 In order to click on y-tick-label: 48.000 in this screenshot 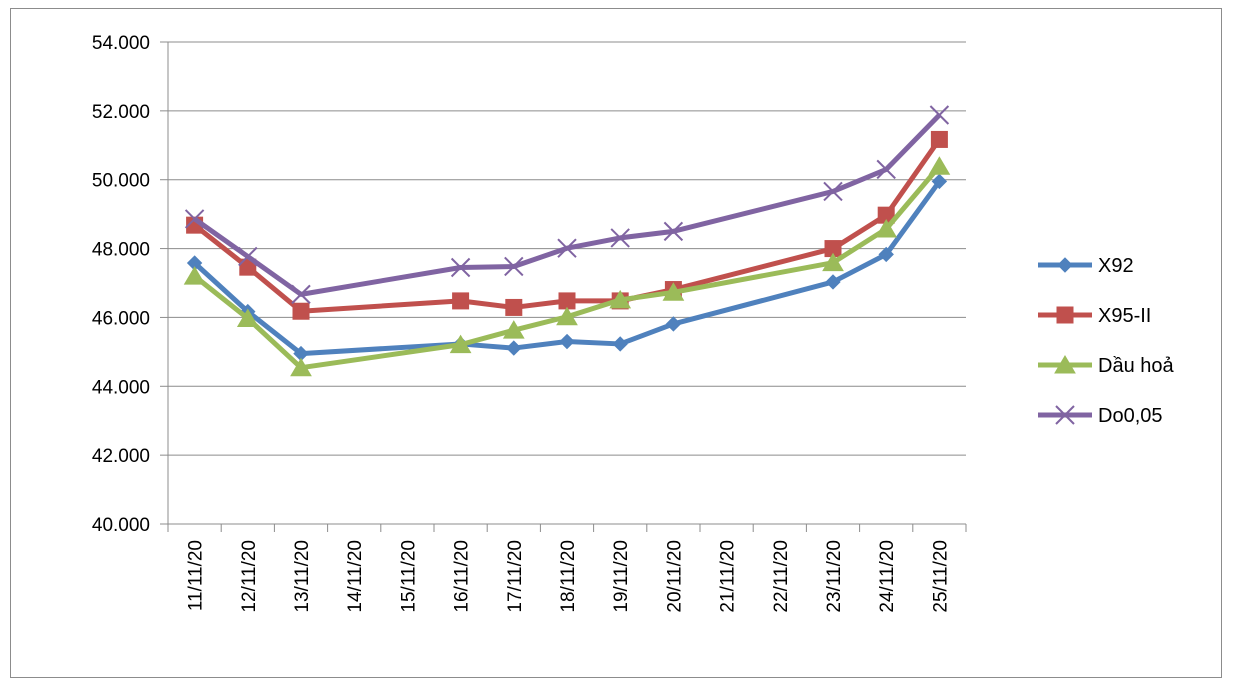, I will do `click(121, 250)`.